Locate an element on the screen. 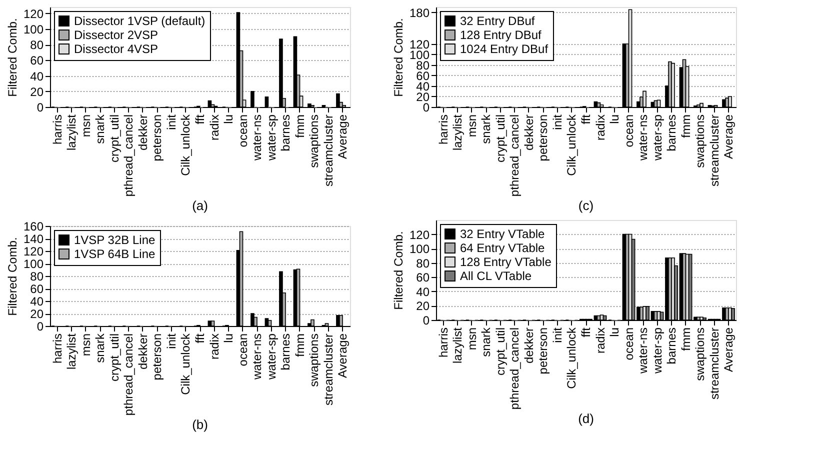 The width and height of the screenshot is (828, 474). legend-label: 1024 Entry DBuf is located at coordinates (504, 49).